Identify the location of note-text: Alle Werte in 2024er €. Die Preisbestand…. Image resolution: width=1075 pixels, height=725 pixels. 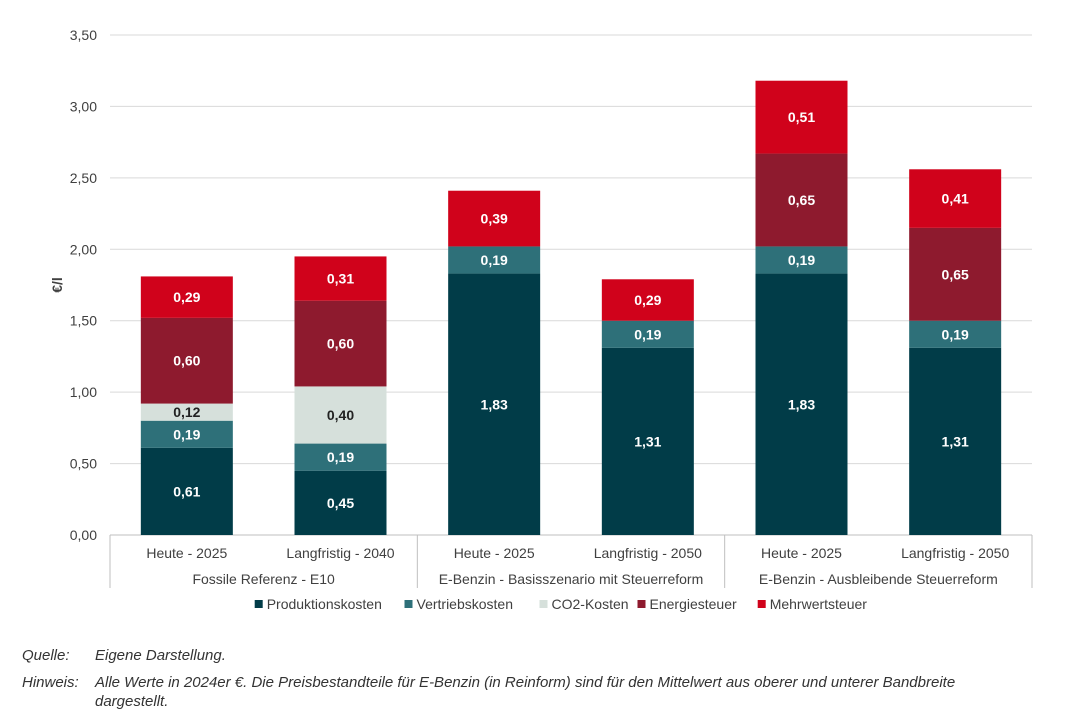
(525, 692).